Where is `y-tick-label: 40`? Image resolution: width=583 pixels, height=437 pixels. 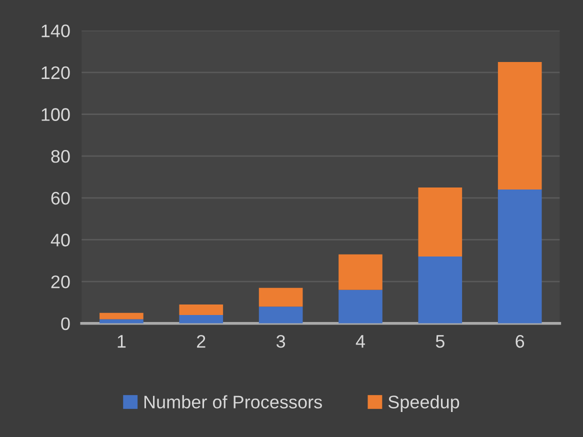
y-tick-label: 40 is located at coordinates (60, 240).